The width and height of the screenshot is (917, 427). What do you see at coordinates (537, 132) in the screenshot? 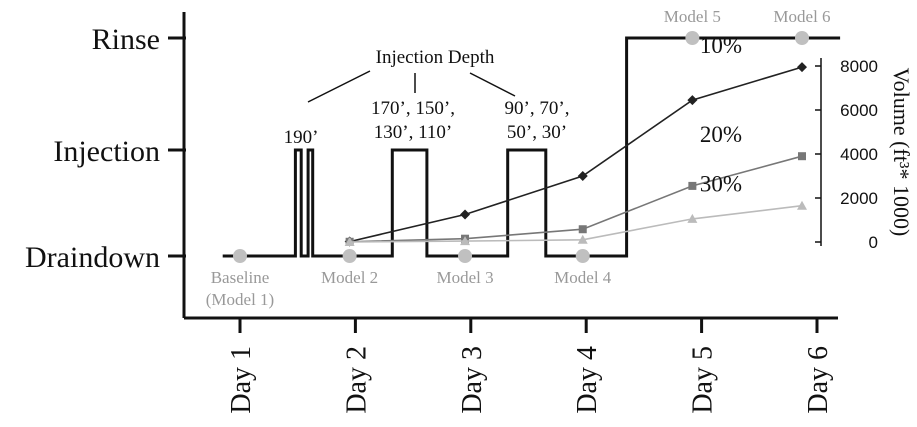
I see `injection-depth-label-3-2: 50’, 30’` at bounding box center [537, 132].